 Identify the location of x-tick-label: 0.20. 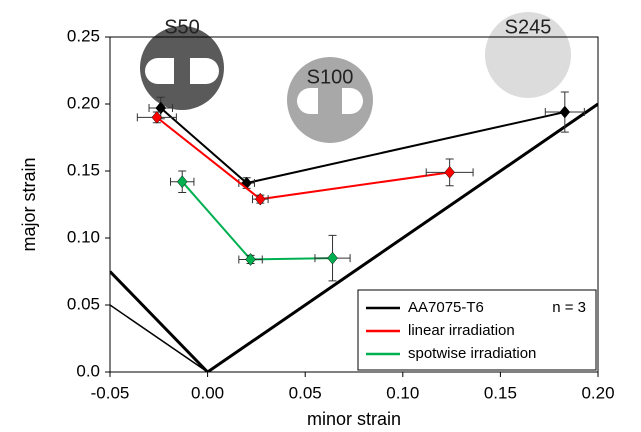
(597, 392).